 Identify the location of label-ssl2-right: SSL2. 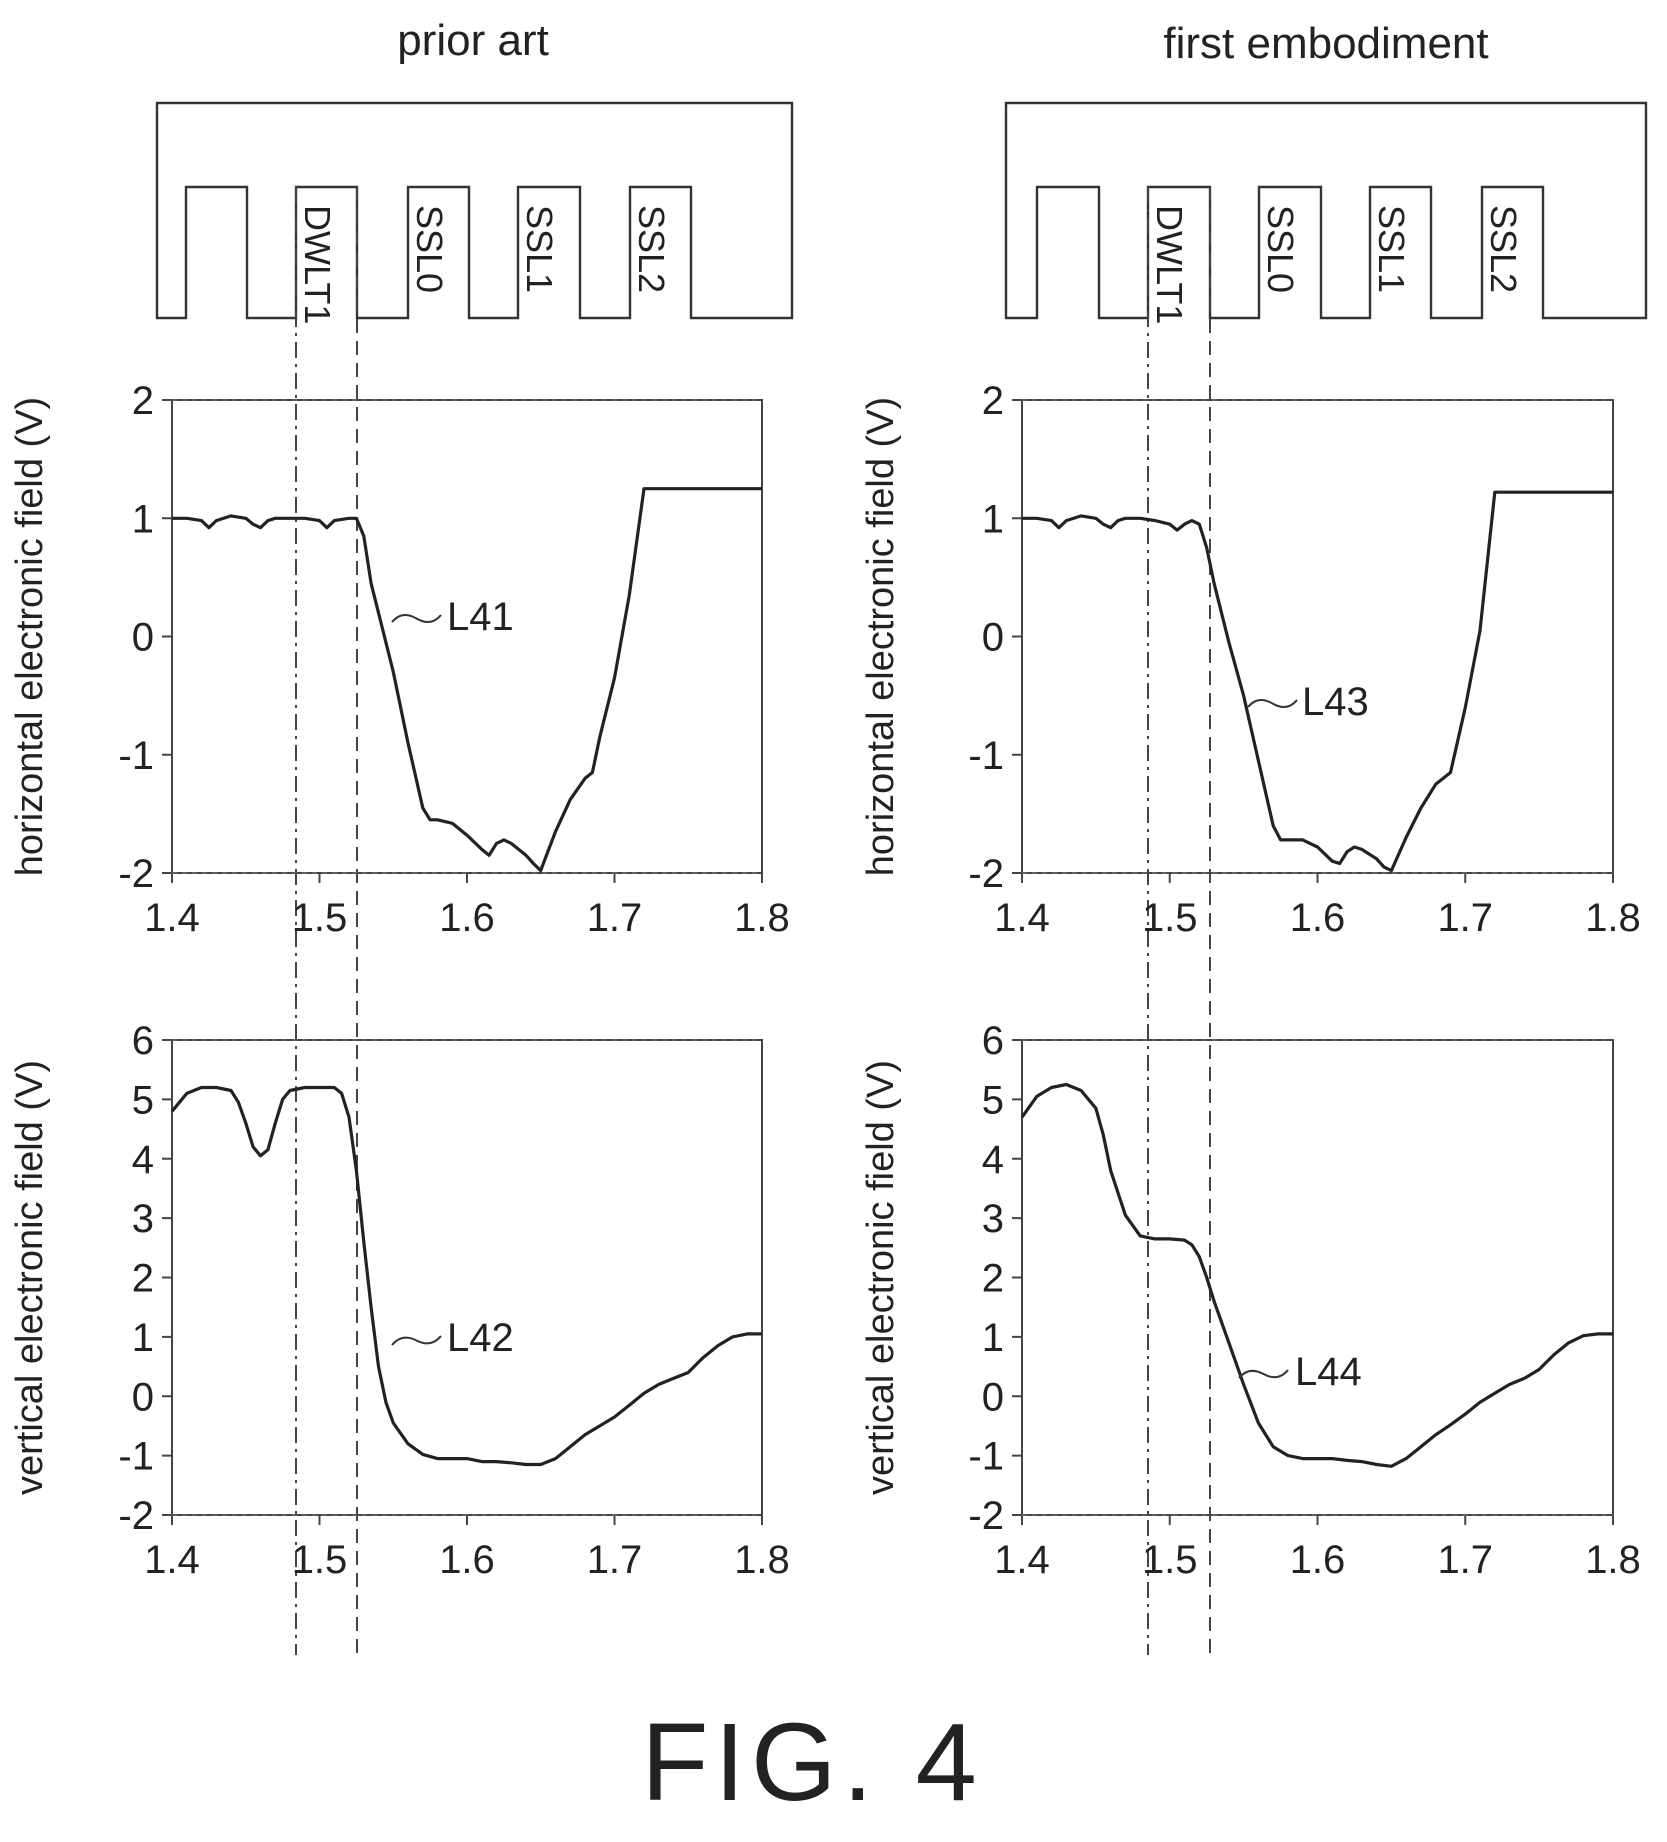
(1503, 249).